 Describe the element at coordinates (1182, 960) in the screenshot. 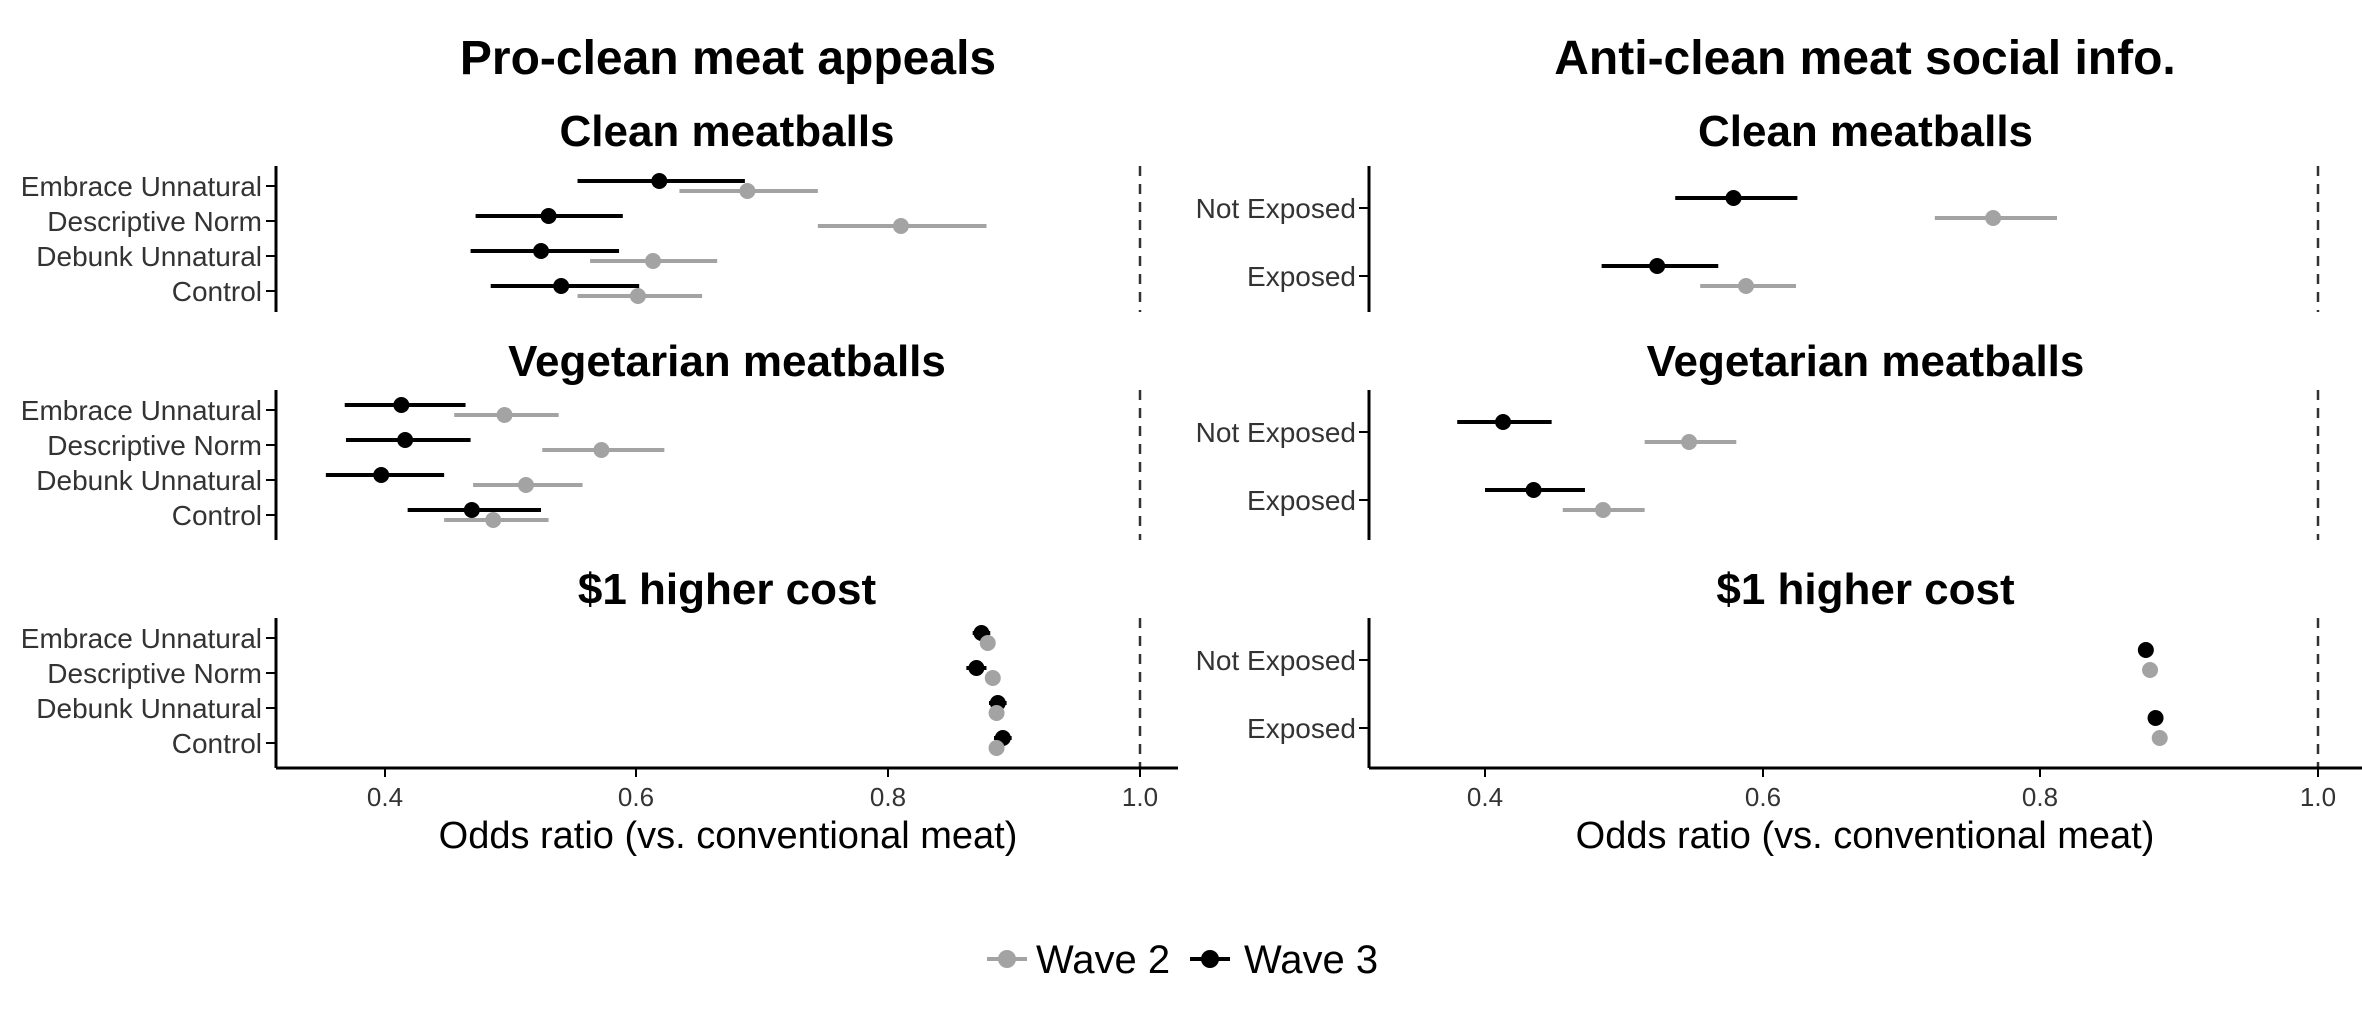

I see `legend: Wave 2 Wave 3` at that location.